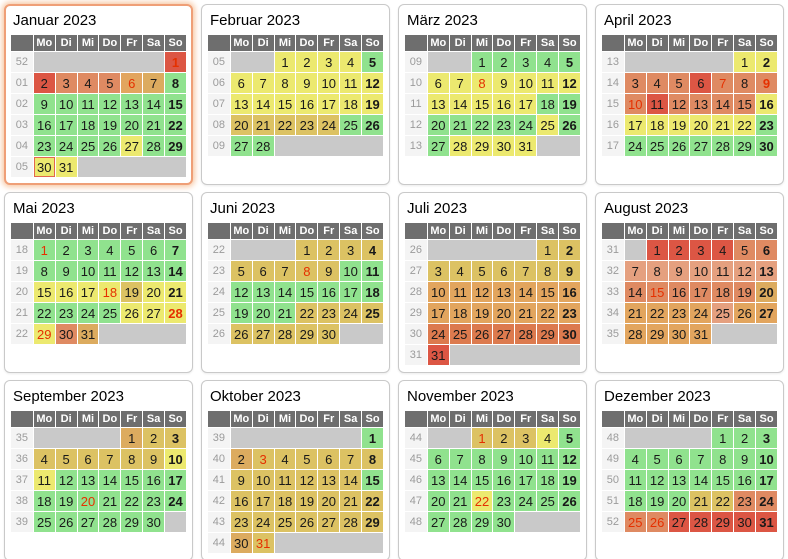  What do you see at coordinates (263, 125) in the screenshot?
I see `day-cell: 21` at bounding box center [263, 125].